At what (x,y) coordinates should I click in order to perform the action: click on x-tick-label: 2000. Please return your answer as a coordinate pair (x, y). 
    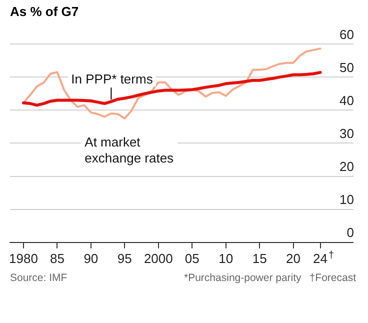
    Looking at the image, I should click on (158, 258).